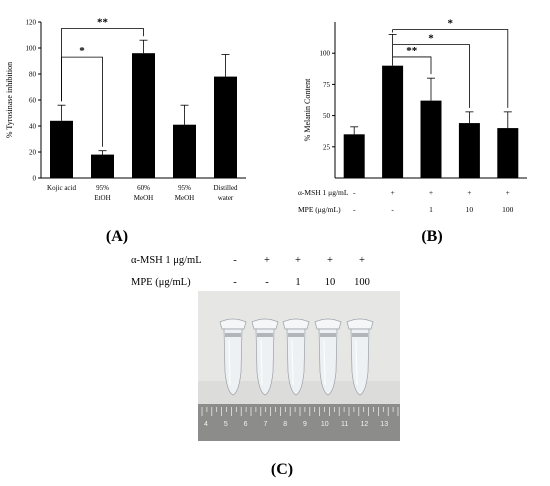  Describe the element at coordinates (33, 127) in the screenshot. I see `y-tick-label: 40` at that location.